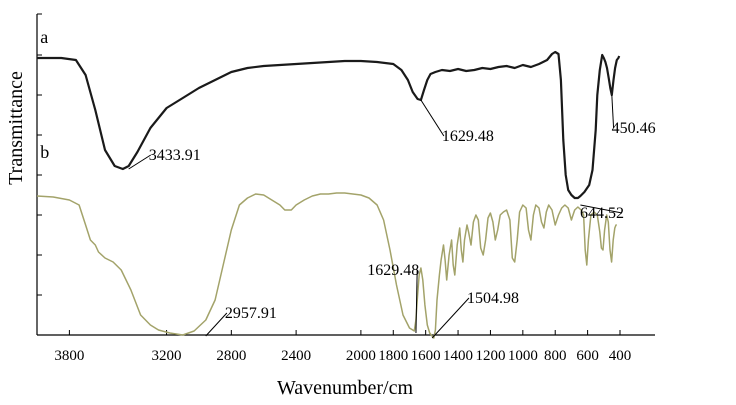  Describe the element at coordinates (620, 356) in the screenshot. I see `x-tick-label: 400` at that location.